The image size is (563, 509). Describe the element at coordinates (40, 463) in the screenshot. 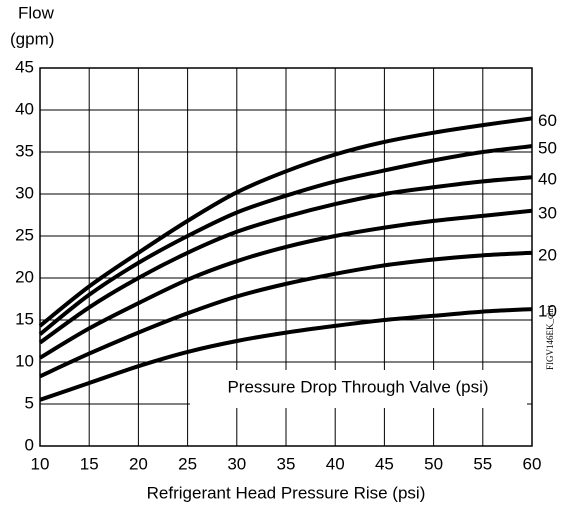

I see `x-tick-label: 10` at that location.